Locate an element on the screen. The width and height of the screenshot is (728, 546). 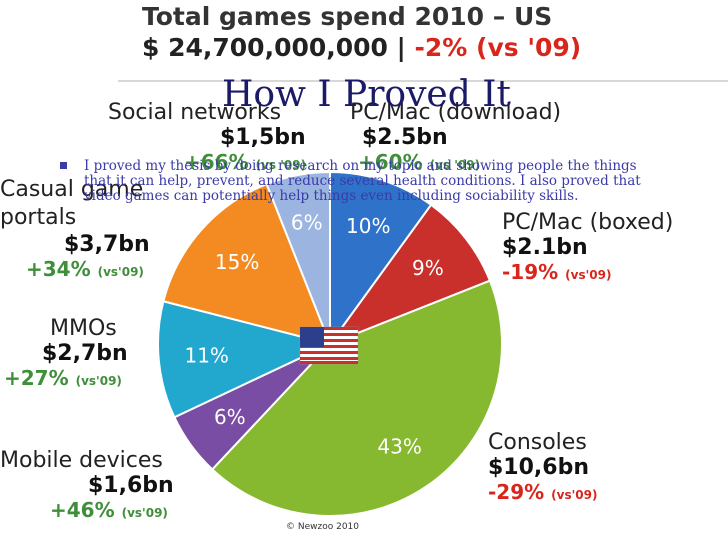
percent-label: 11% is located at coordinates (206, 356).